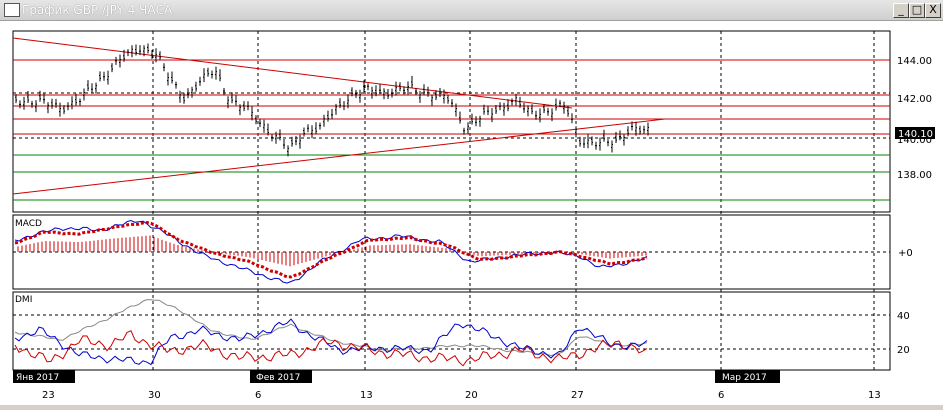  I want to click on adx-line, so click(331, 328).